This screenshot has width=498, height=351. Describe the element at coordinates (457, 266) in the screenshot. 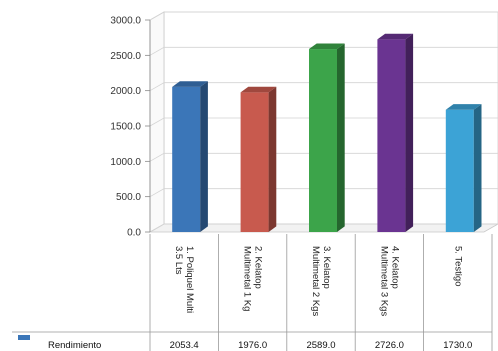

I see `category-label: 5. Testigo` at that location.